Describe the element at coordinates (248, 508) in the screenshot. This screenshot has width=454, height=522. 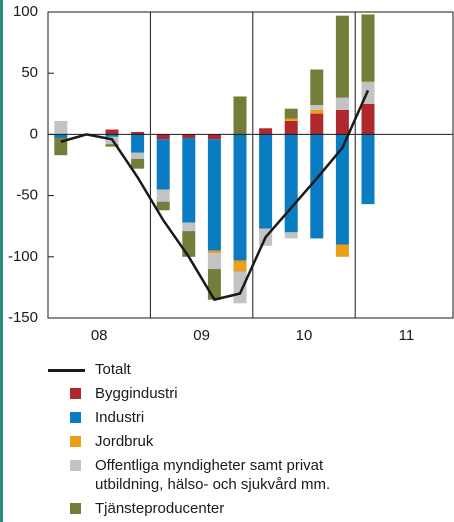
I see `legend-item: Tjänsteproducenter` at that location.